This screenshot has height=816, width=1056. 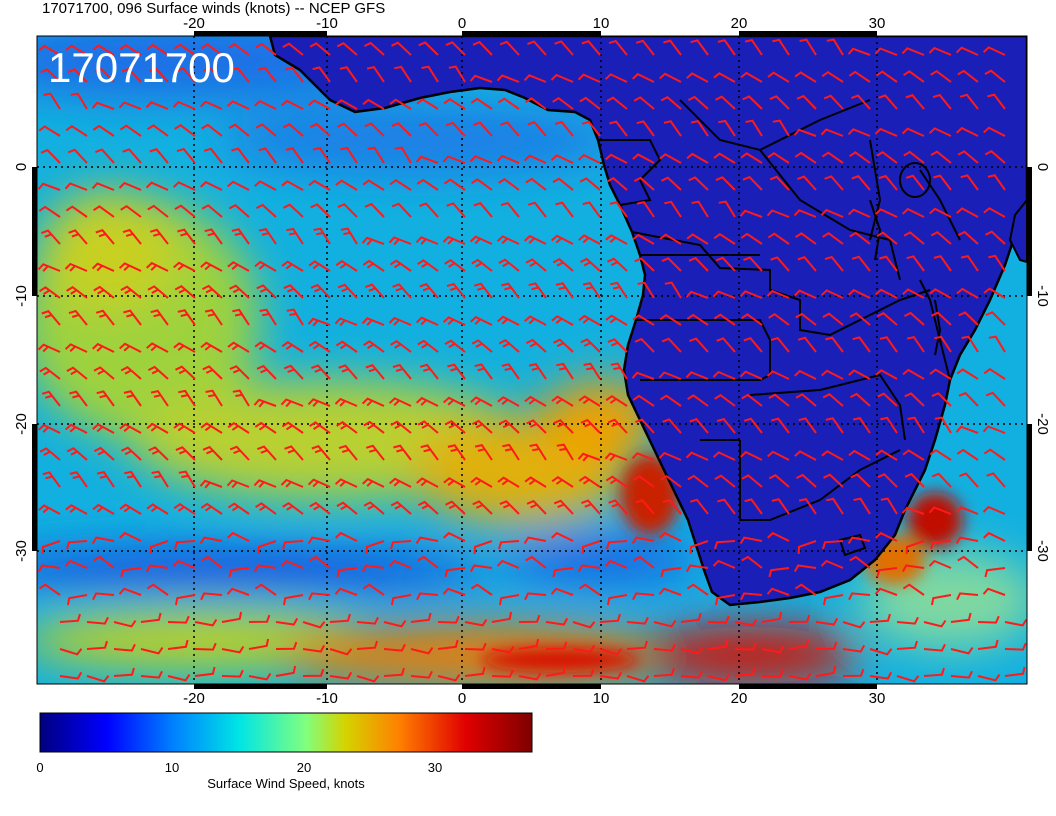 I want to click on lon-label: 10, so click(x=601, y=23).